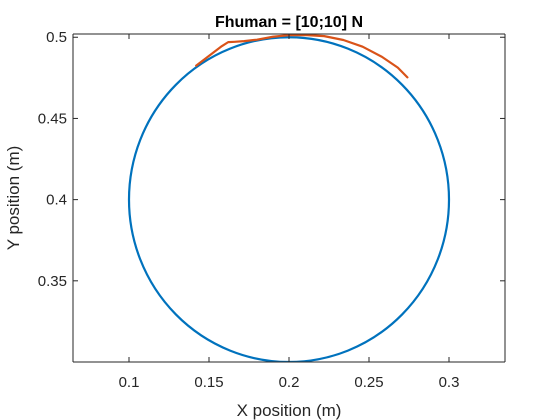 Image resolution: width=560 pixels, height=420 pixels. I want to click on y-tick-label: 0.35, so click(52, 281).